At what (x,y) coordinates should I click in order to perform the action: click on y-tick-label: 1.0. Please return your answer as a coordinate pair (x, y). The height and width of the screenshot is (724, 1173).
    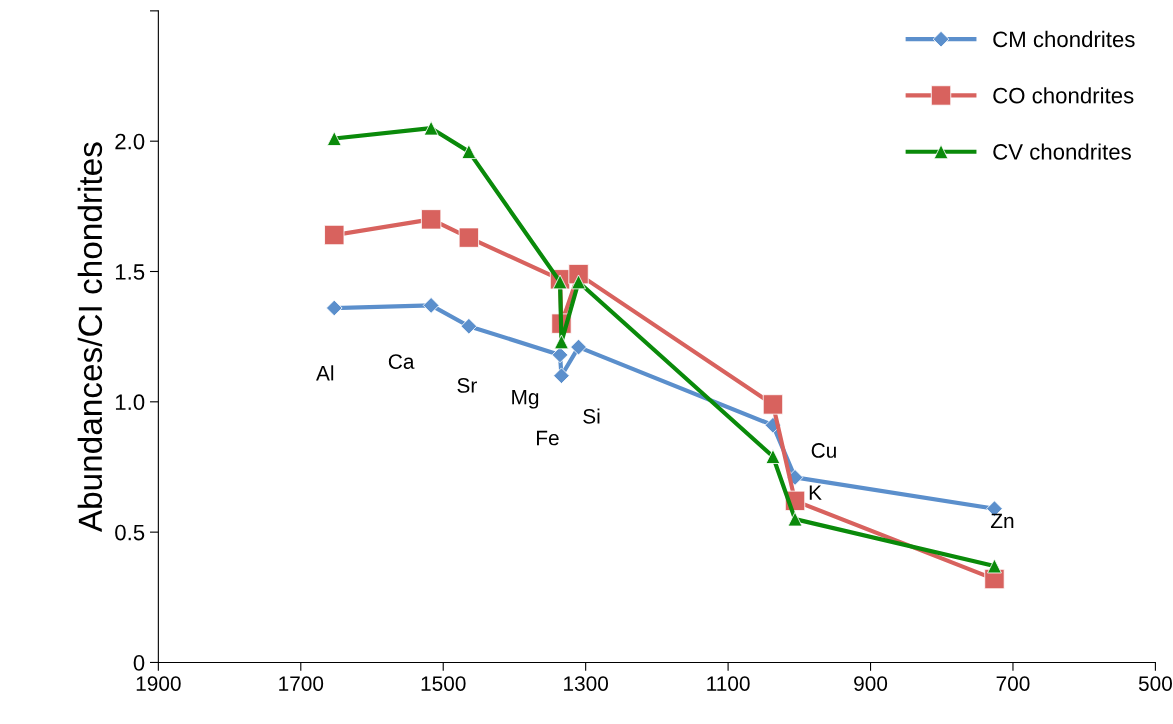
    Looking at the image, I should click on (130, 402).